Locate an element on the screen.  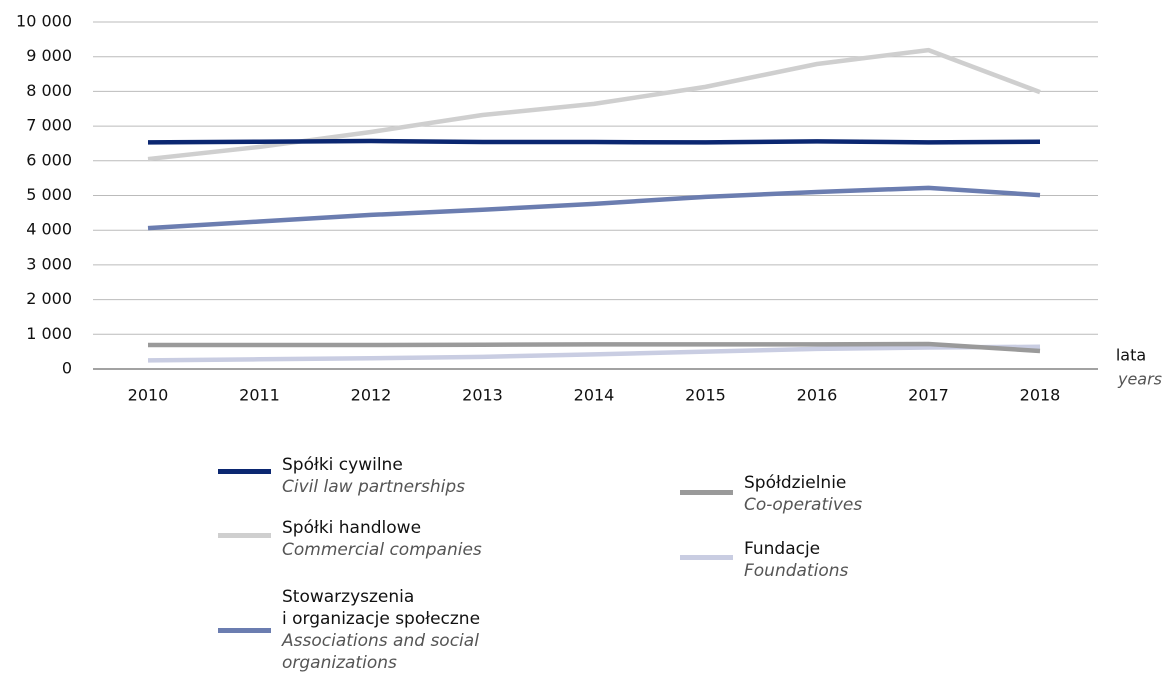
legend-label: Stowarzyszenia i organizacje społeczne is located at coordinates (381, 608).